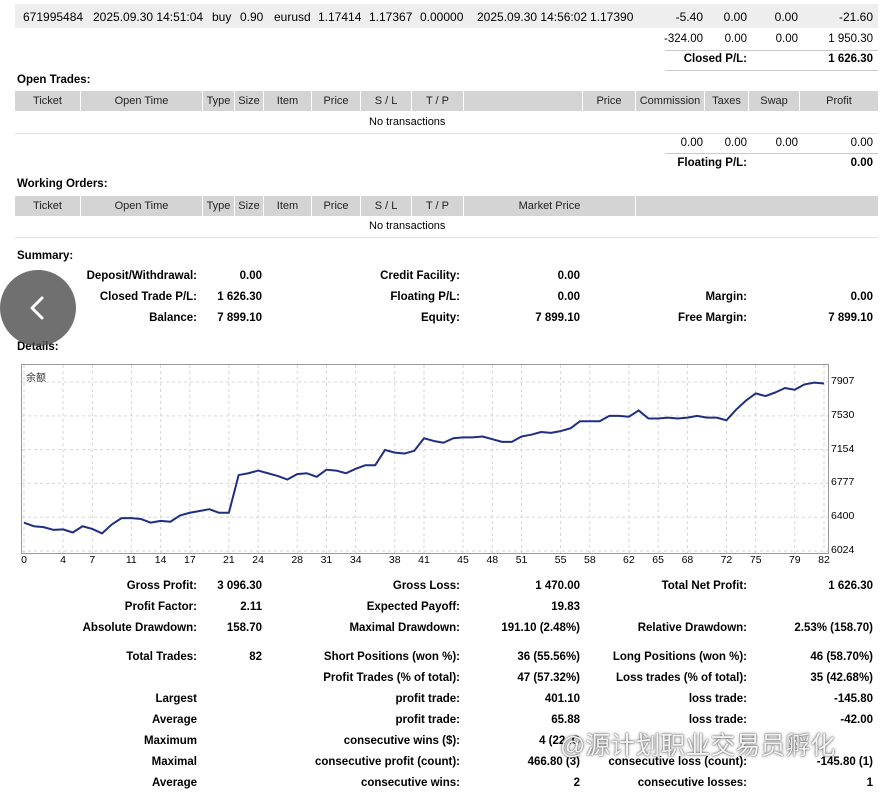  Describe the element at coordinates (326, 560) in the screenshot. I see `x-tick-label: 31` at that location.